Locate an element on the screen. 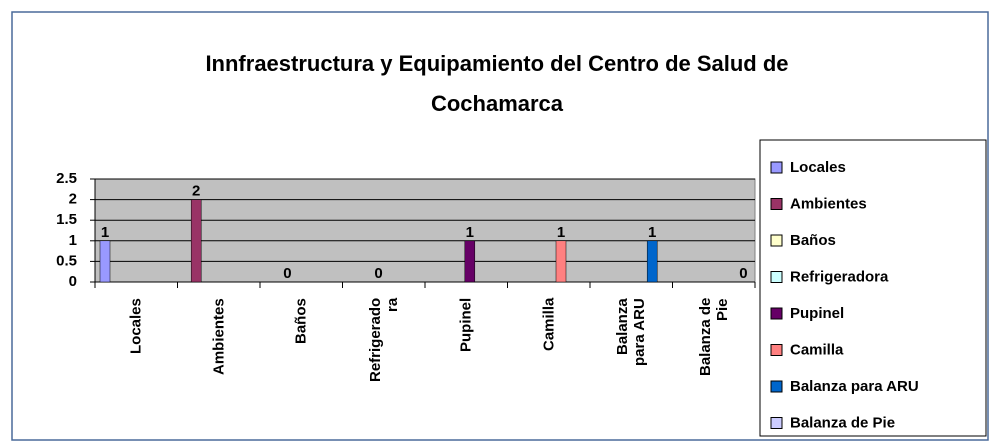 Image resolution: width=996 pixels, height=441 pixels. x-tick-label: Ambientes is located at coordinates (219, 336).